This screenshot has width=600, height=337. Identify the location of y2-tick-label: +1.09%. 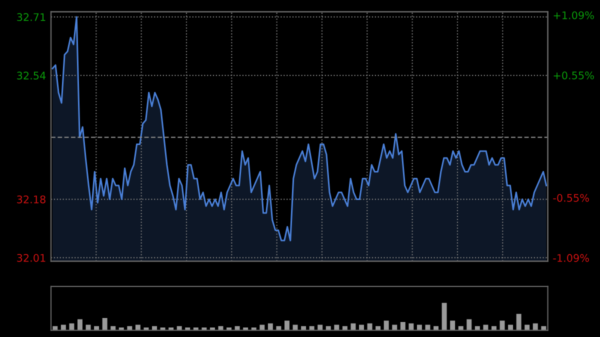
(574, 15).